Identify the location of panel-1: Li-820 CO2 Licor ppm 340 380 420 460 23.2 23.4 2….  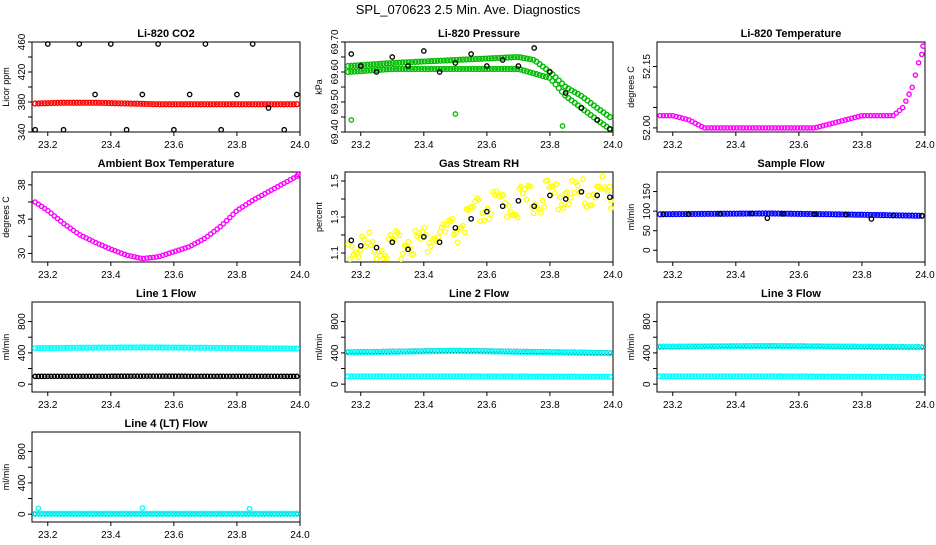
(155, 89).